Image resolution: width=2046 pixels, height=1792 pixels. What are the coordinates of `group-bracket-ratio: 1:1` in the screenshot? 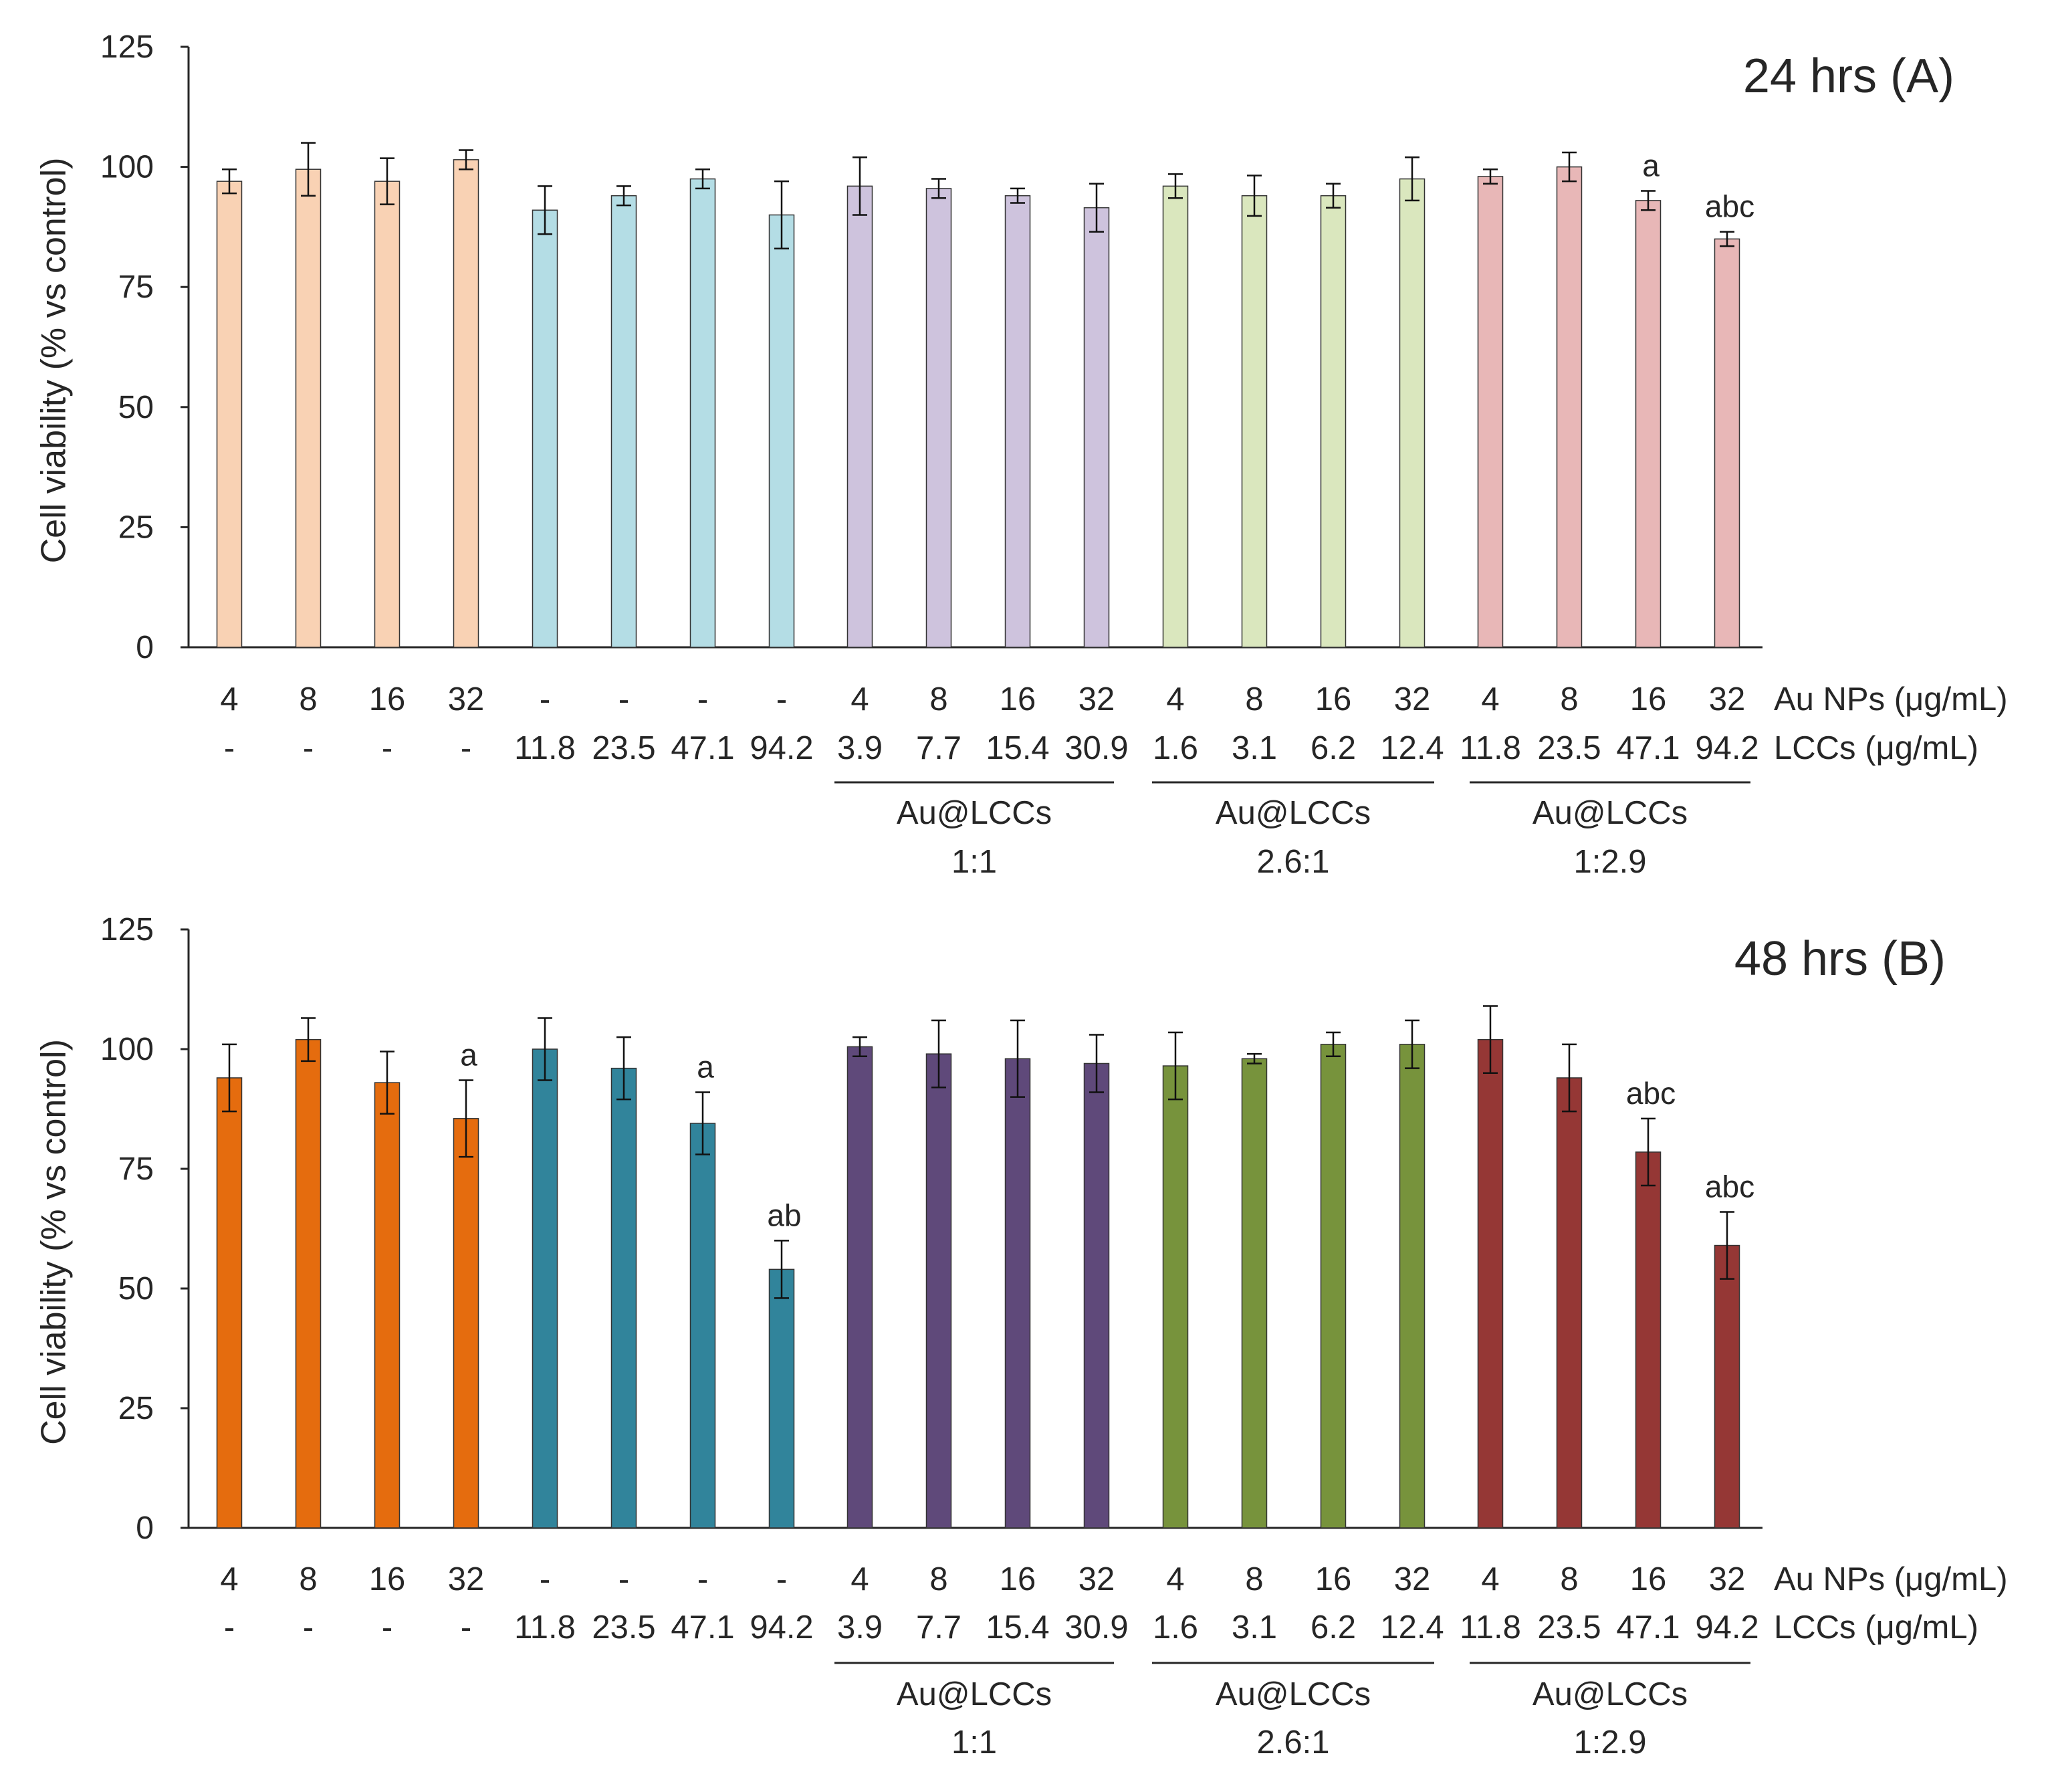 It's located at (974, 1742).